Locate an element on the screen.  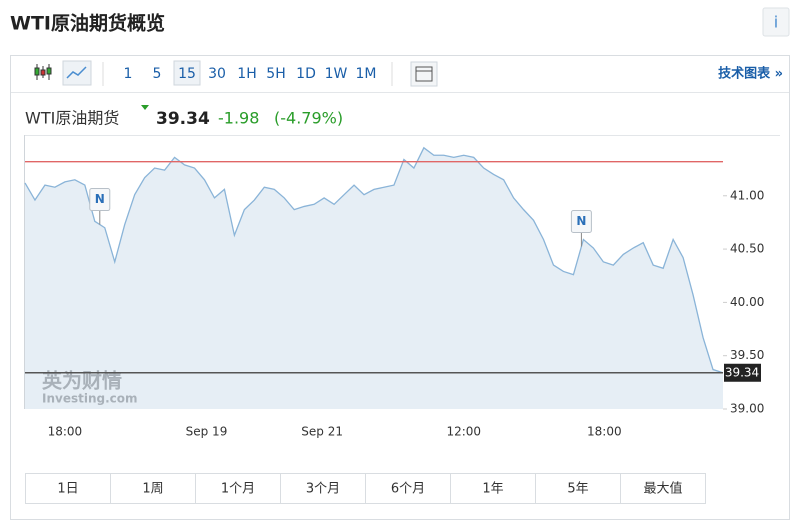
info-icon: i is located at coordinates (776, 22).